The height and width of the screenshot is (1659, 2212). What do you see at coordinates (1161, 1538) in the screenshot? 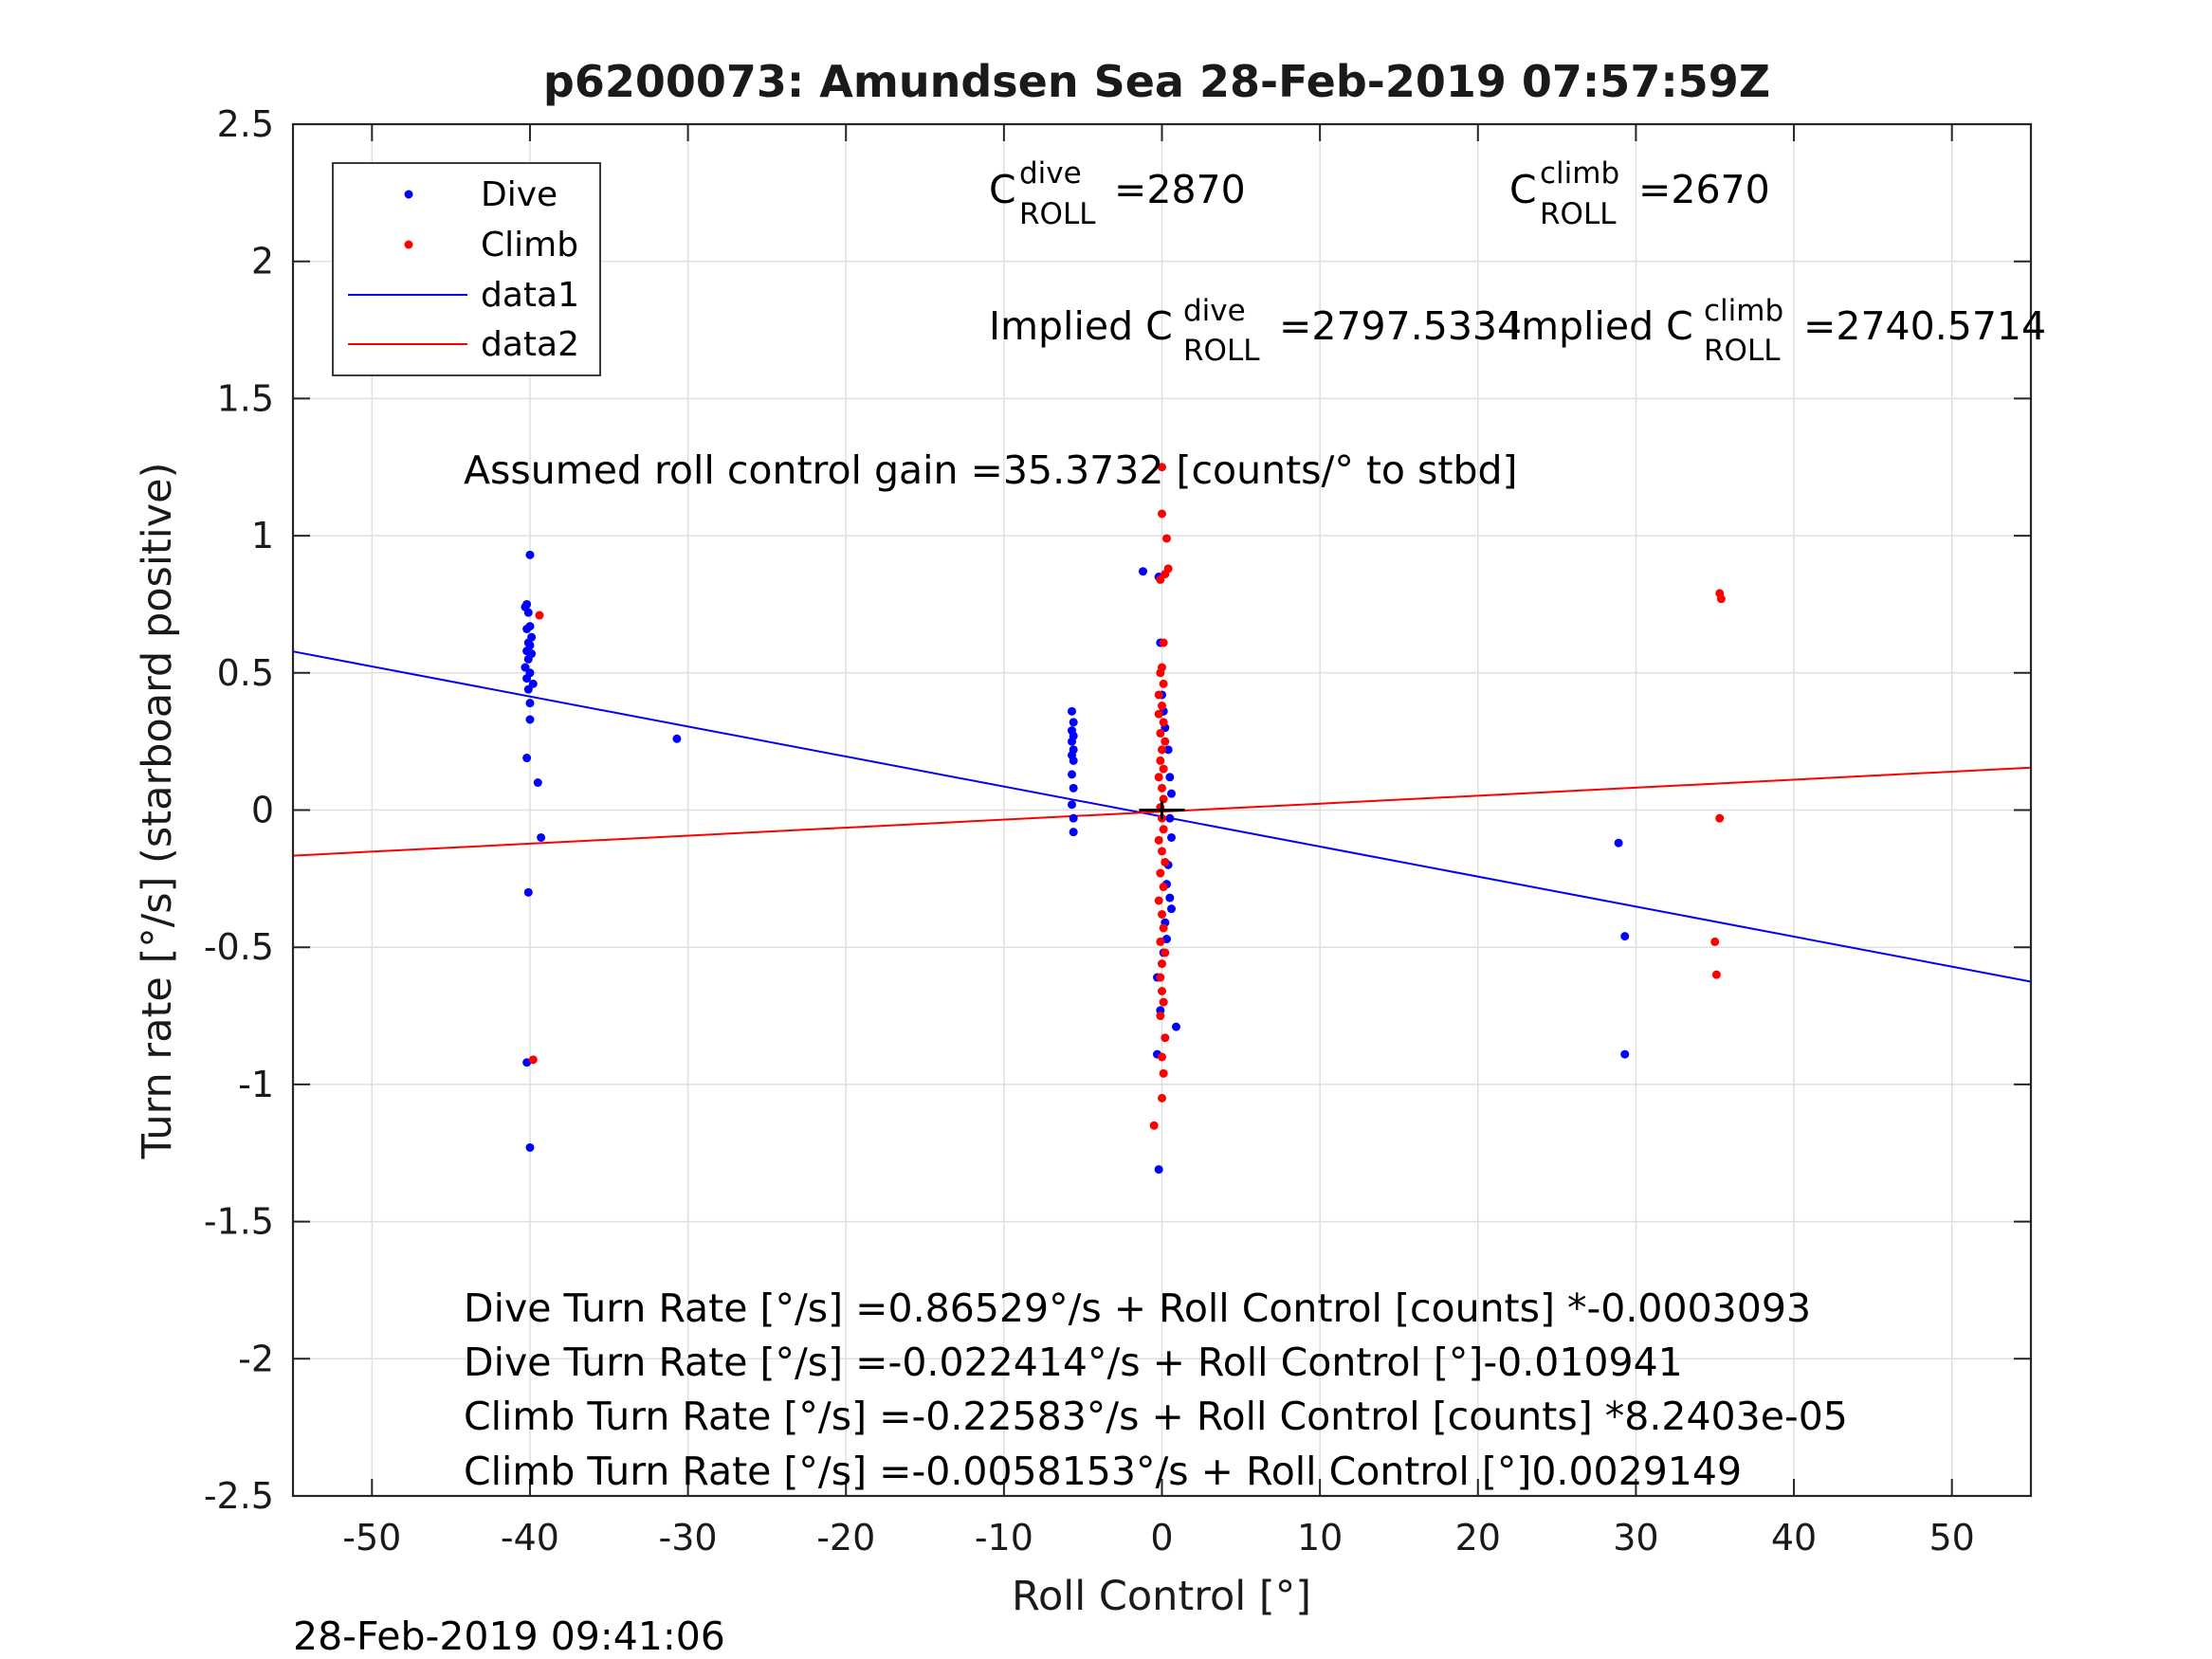
I see `x-tick-label: 0` at bounding box center [1161, 1538].